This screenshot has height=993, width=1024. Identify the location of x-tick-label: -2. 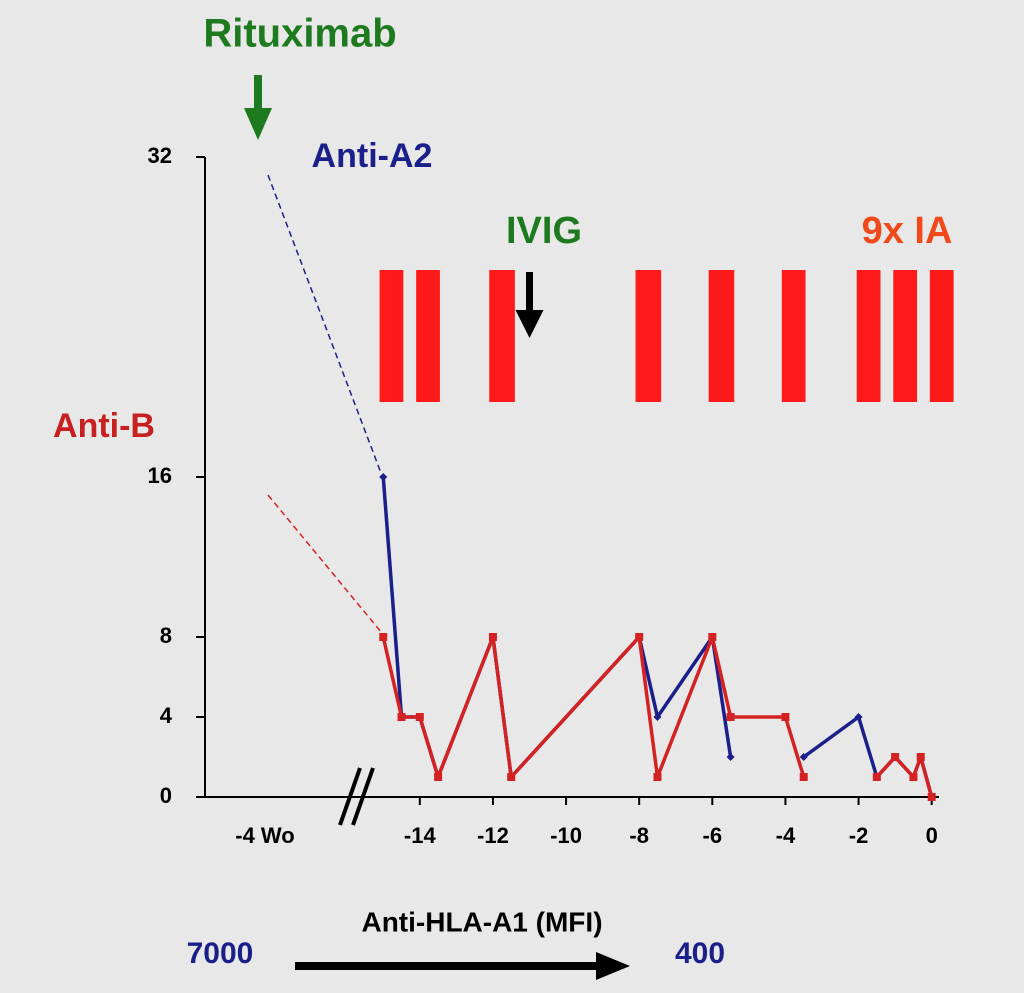
(859, 835).